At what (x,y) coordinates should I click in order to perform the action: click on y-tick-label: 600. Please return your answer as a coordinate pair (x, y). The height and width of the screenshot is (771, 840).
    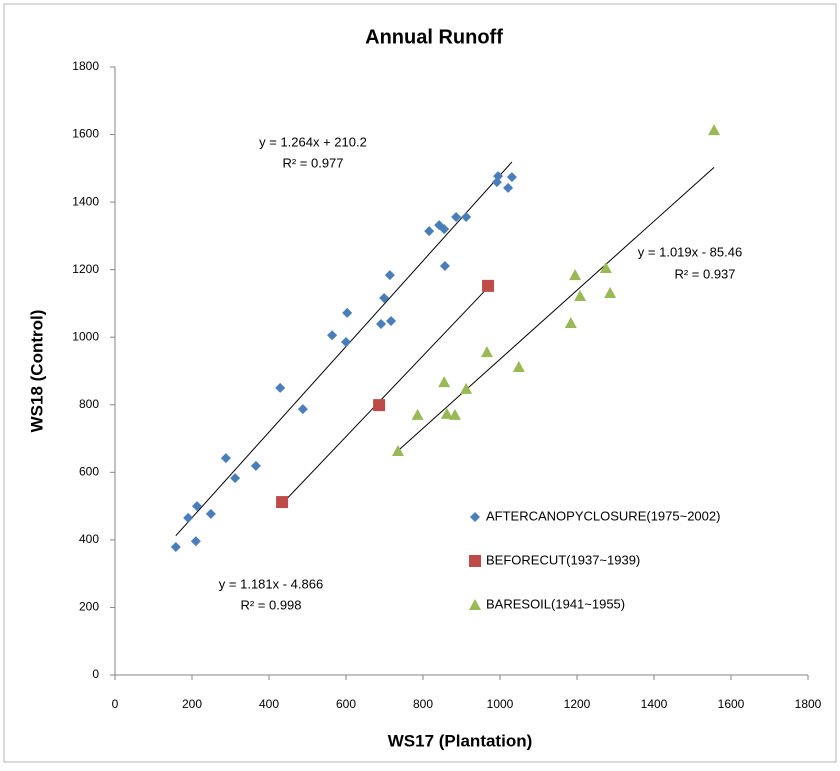
    Looking at the image, I should click on (89, 472).